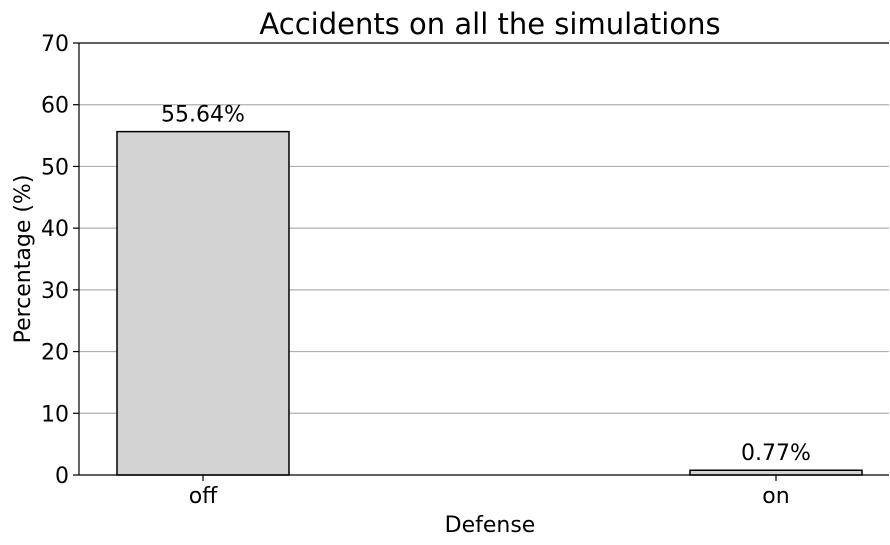 The image size is (890, 545). I want to click on value-label: 55.64%, so click(203, 115).